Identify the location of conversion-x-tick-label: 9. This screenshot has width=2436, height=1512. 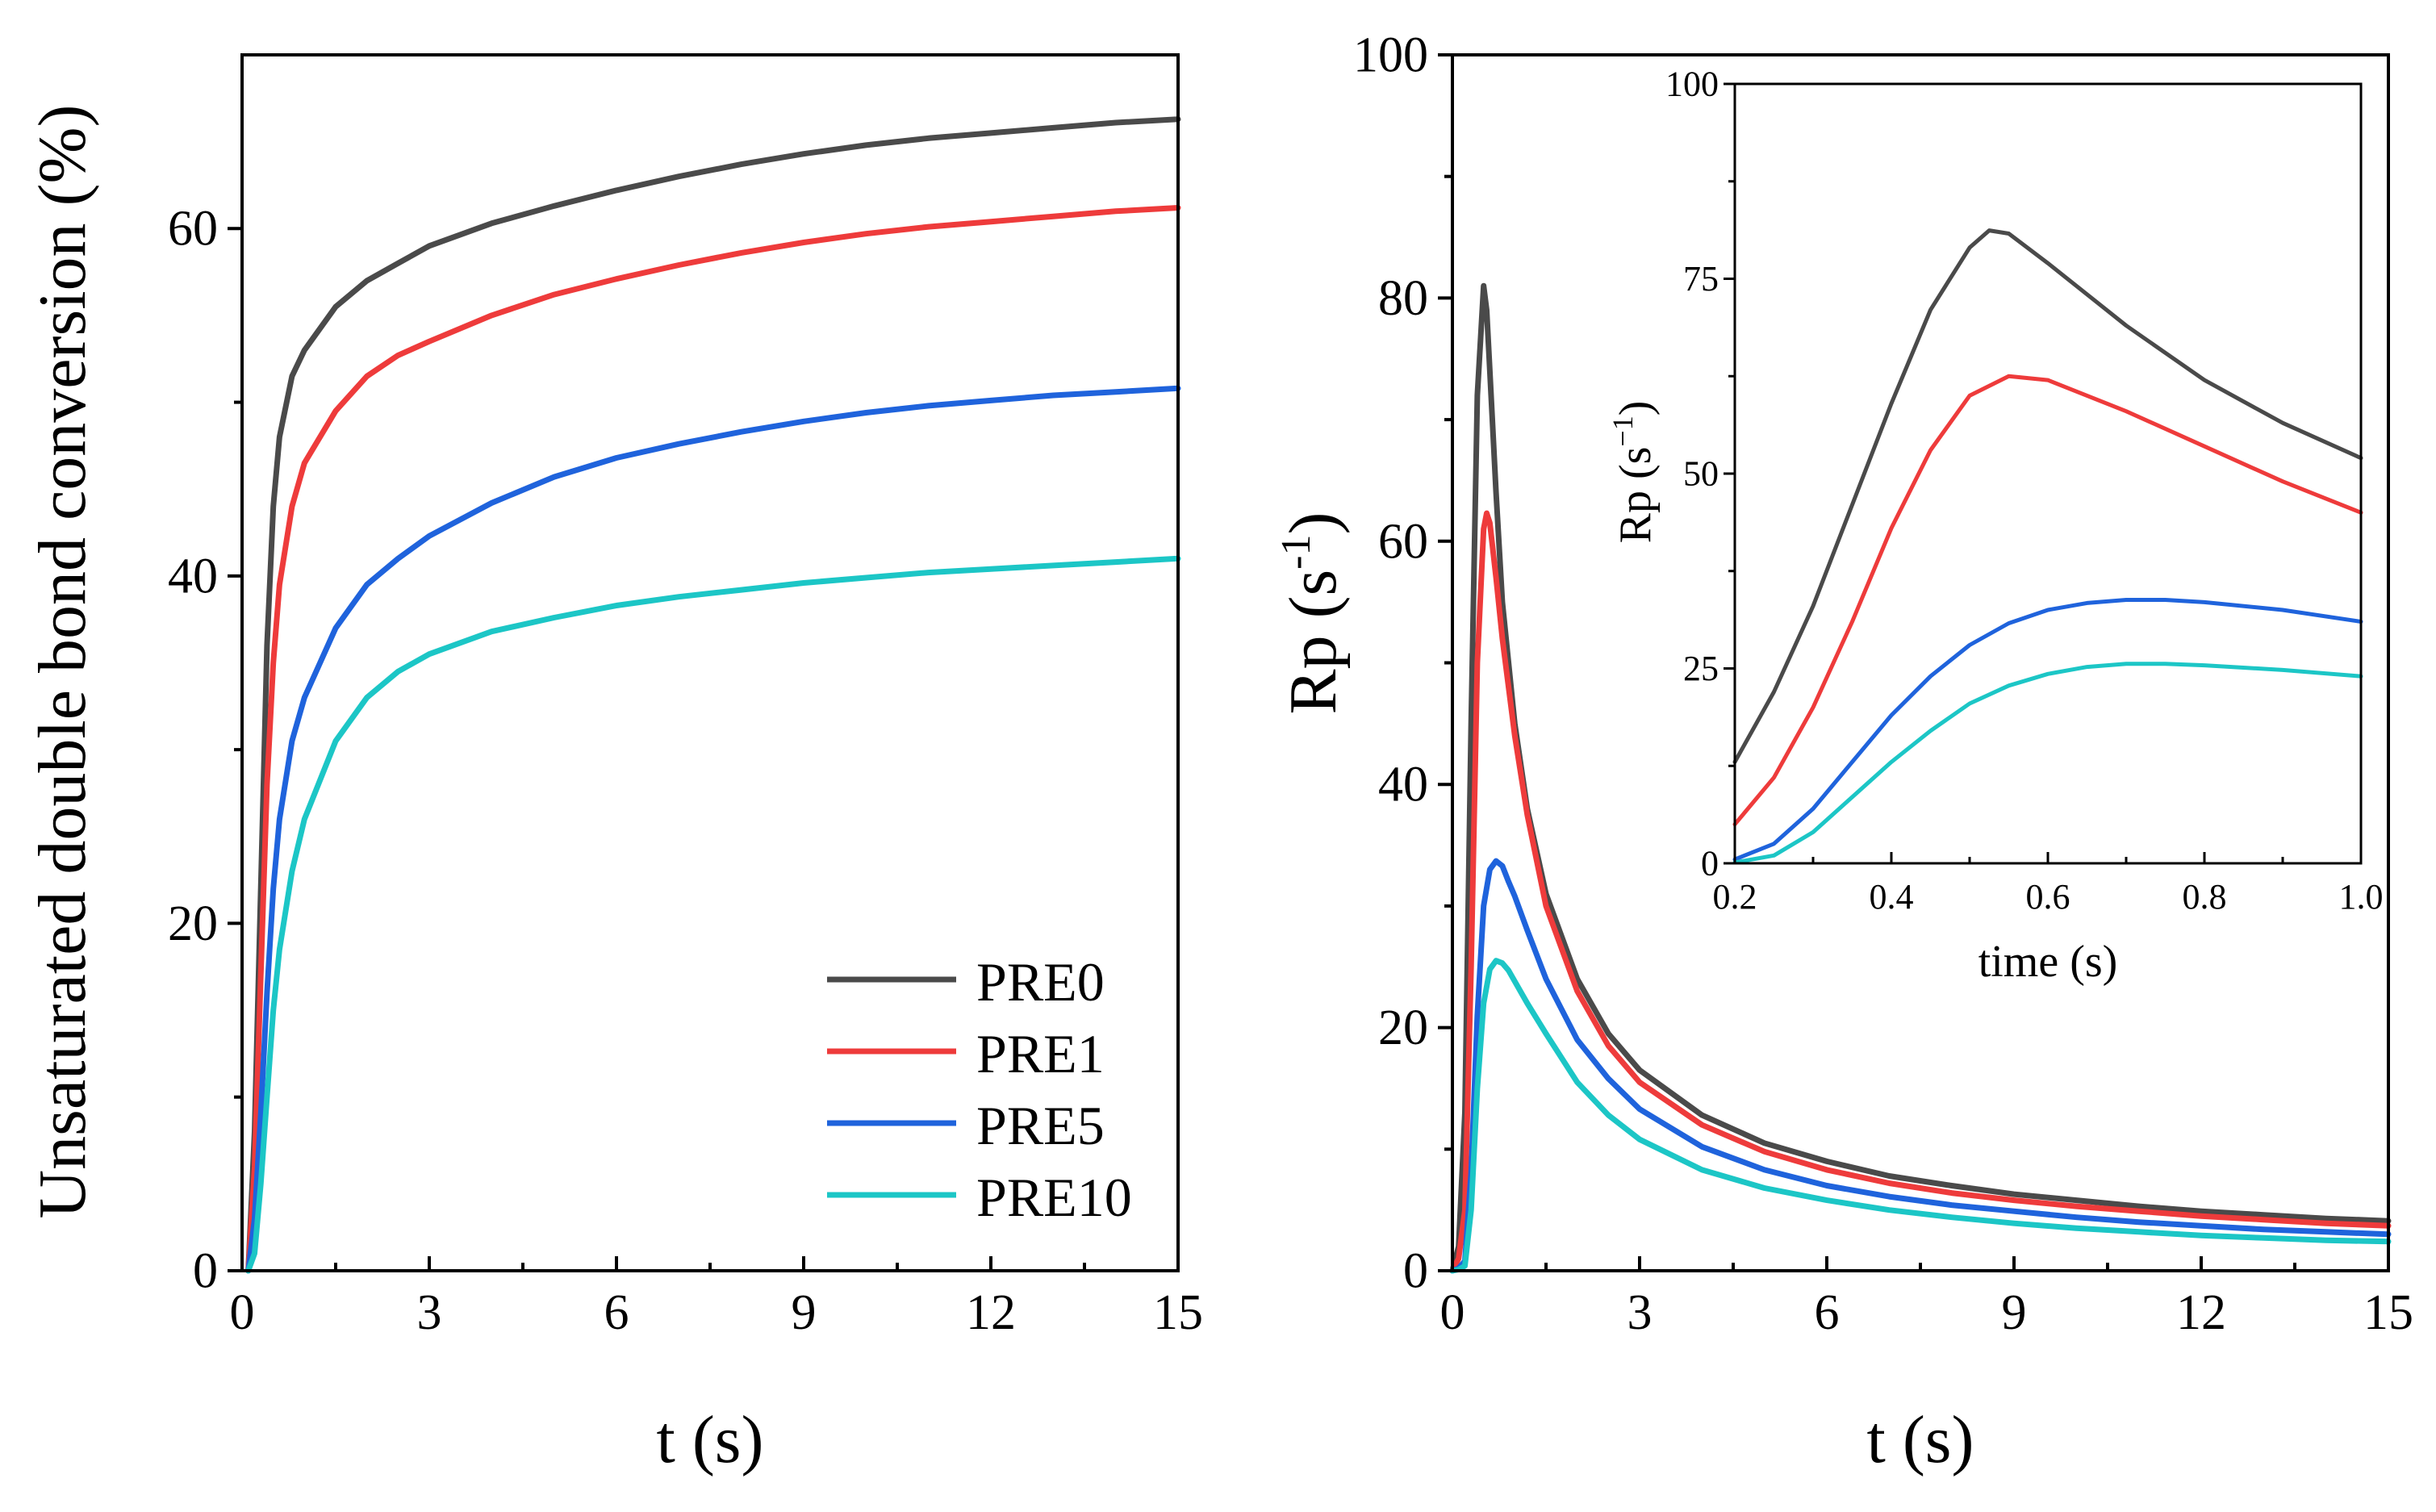
(804, 1312).